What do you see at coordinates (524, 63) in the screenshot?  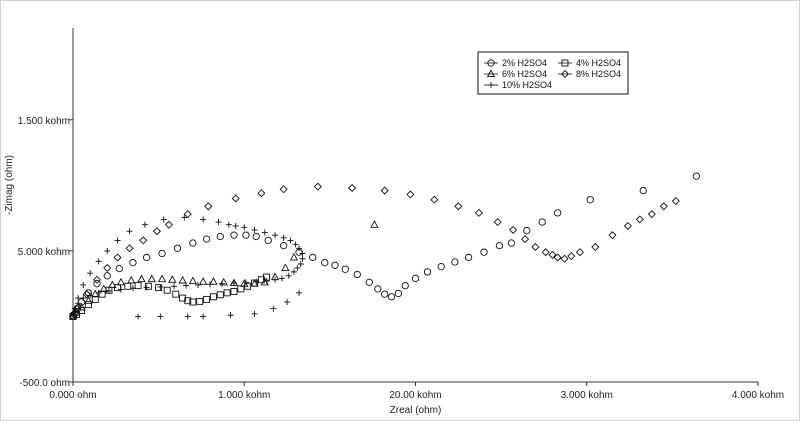 I see `legend-label: 2% H2SO4` at bounding box center [524, 63].